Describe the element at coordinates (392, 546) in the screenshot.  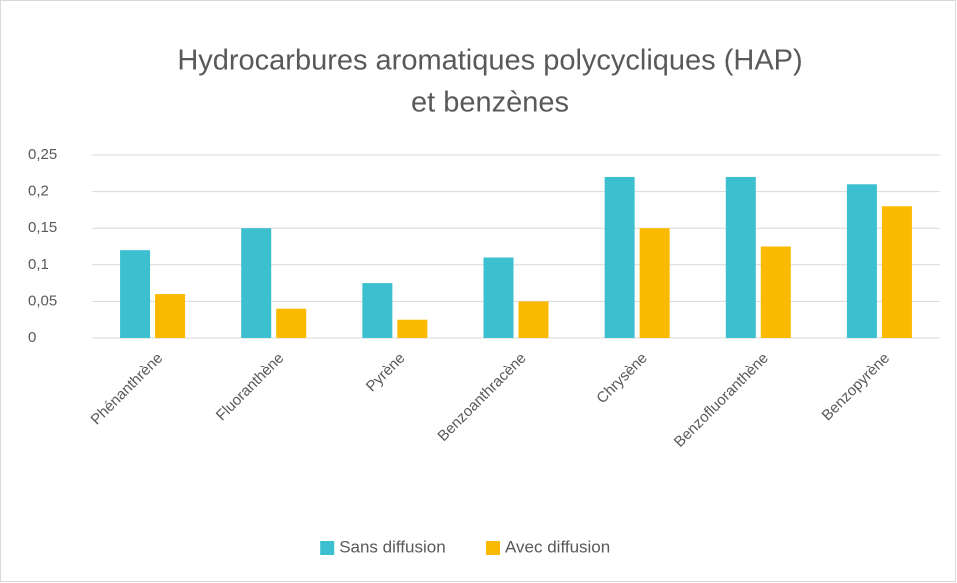
I see `legend-label: Sans diffusion` at that location.